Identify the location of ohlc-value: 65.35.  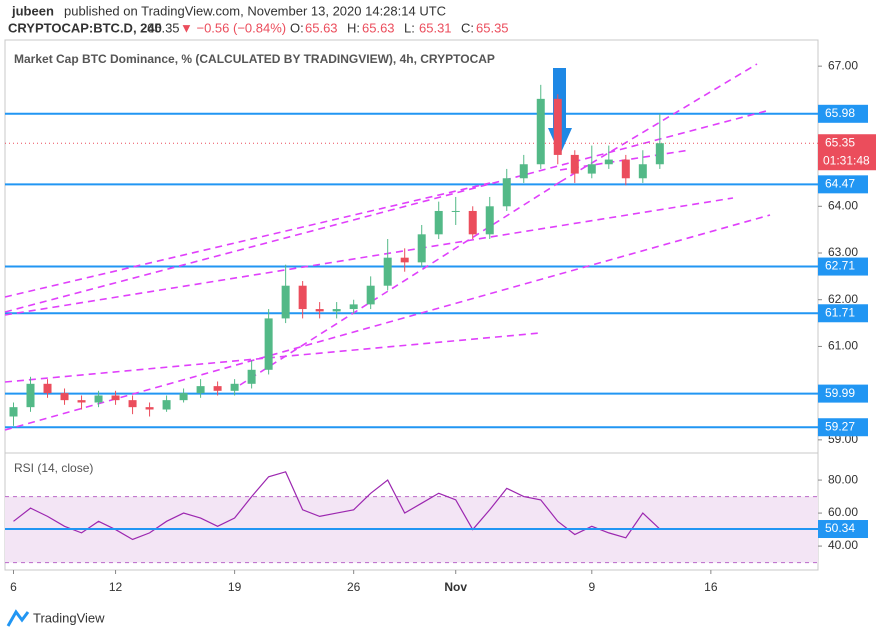
(492, 27).